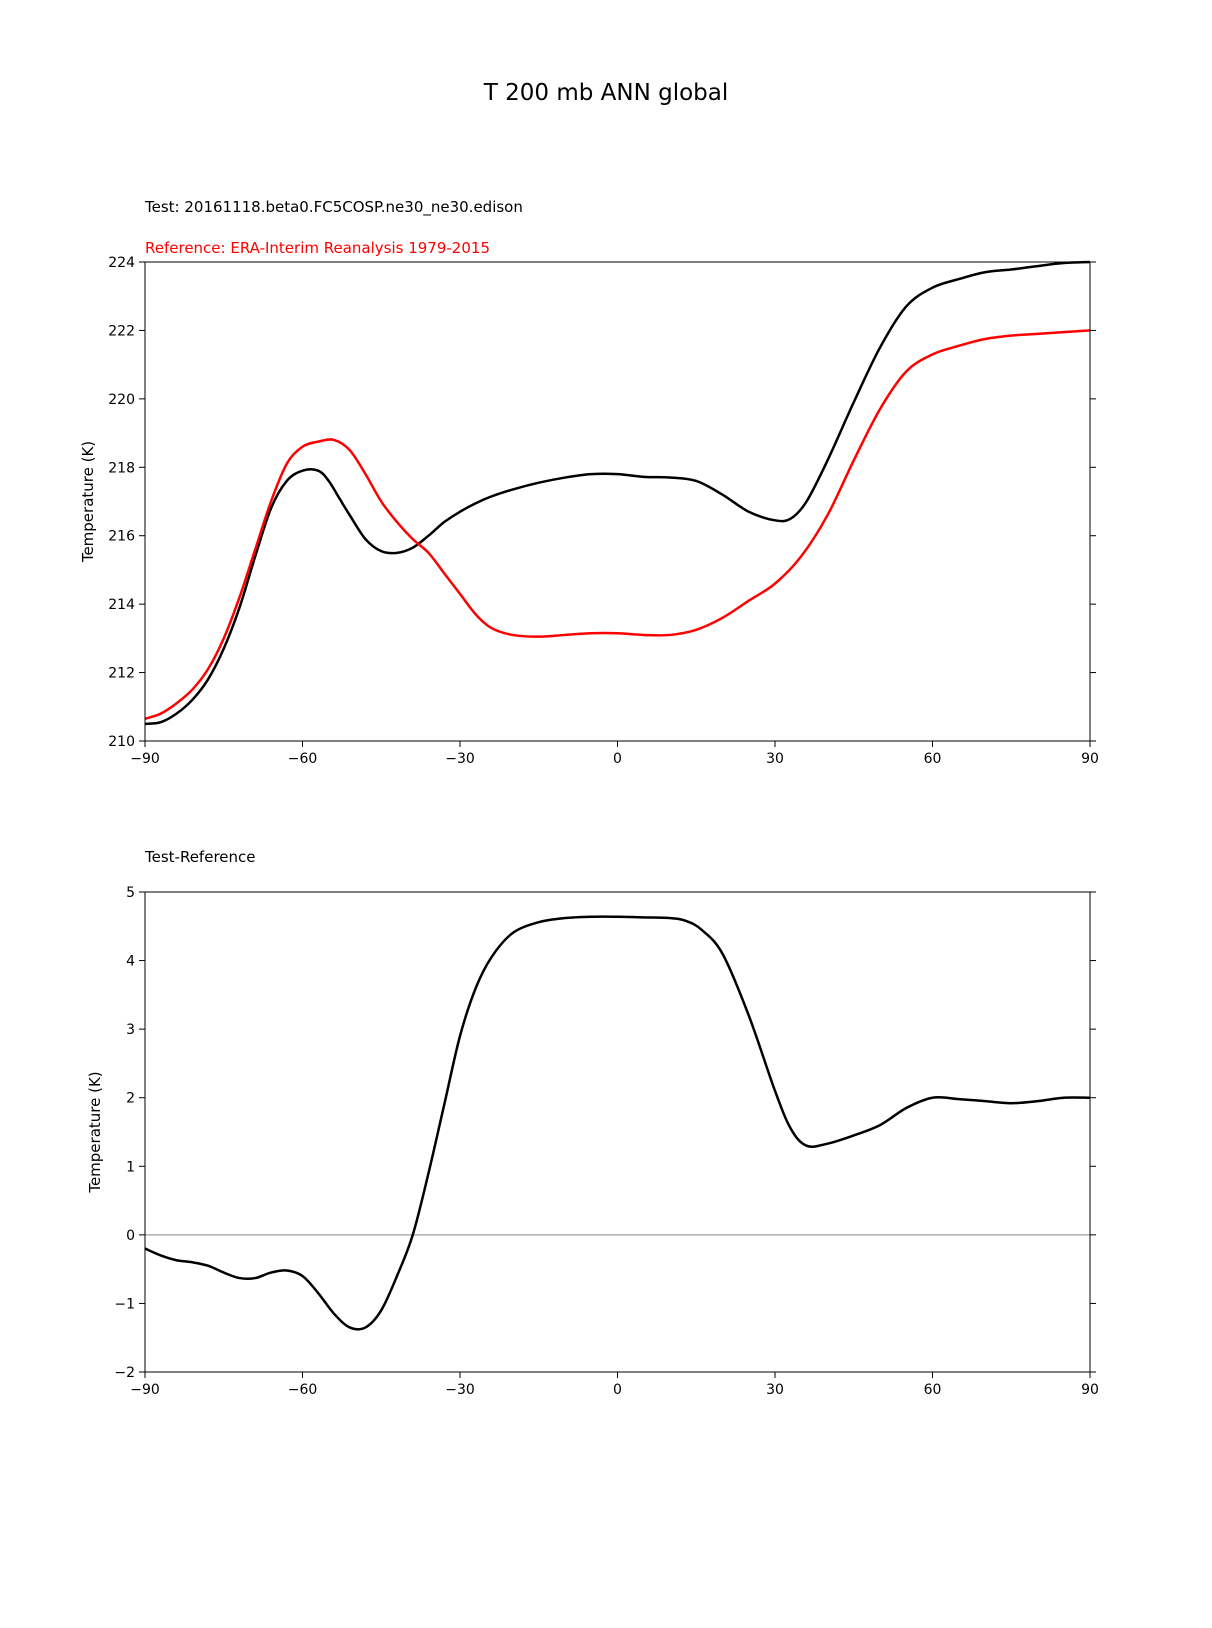 The width and height of the screenshot is (1212, 1628). Describe the element at coordinates (130, 1167) in the screenshot. I see `y-tick-label: 1` at that location.